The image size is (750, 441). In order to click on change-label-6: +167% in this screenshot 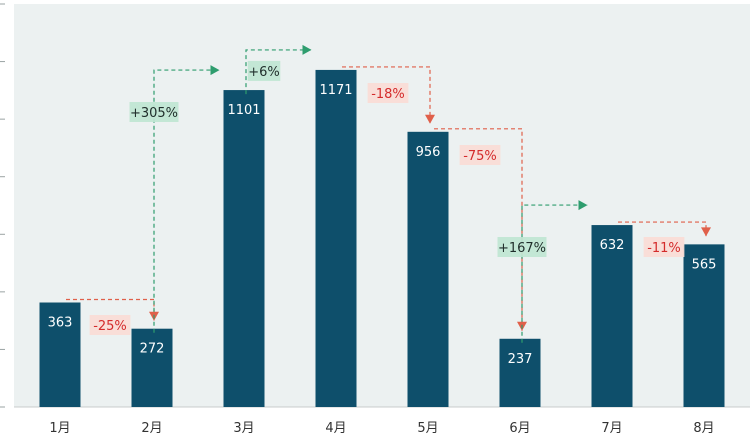, I will do `click(522, 248)`.